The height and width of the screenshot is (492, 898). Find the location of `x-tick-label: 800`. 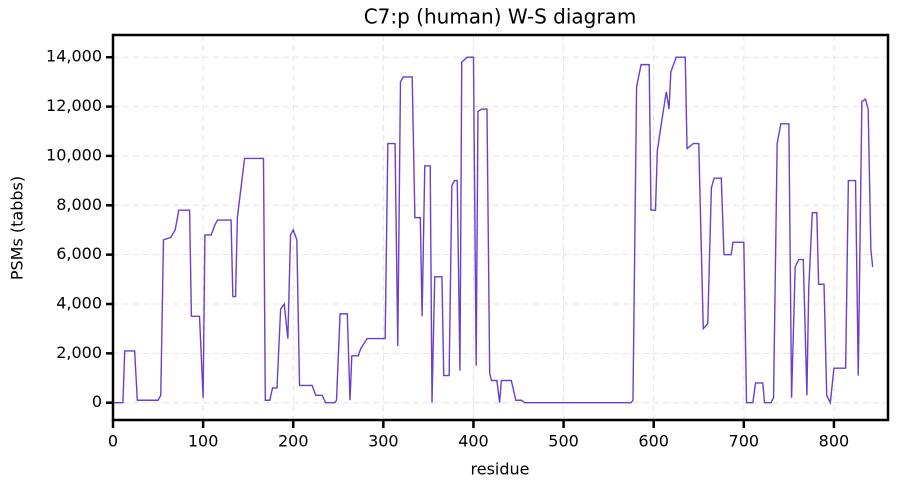

x-tick-label: 800 is located at coordinates (834, 441).